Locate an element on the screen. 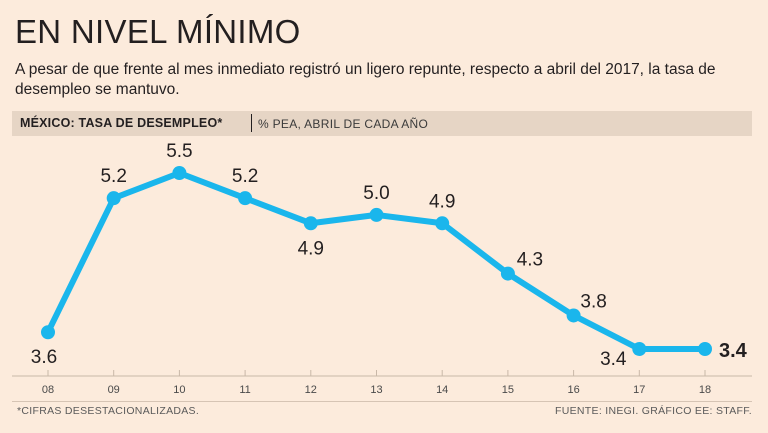  footer-divider is located at coordinates (382, 401).